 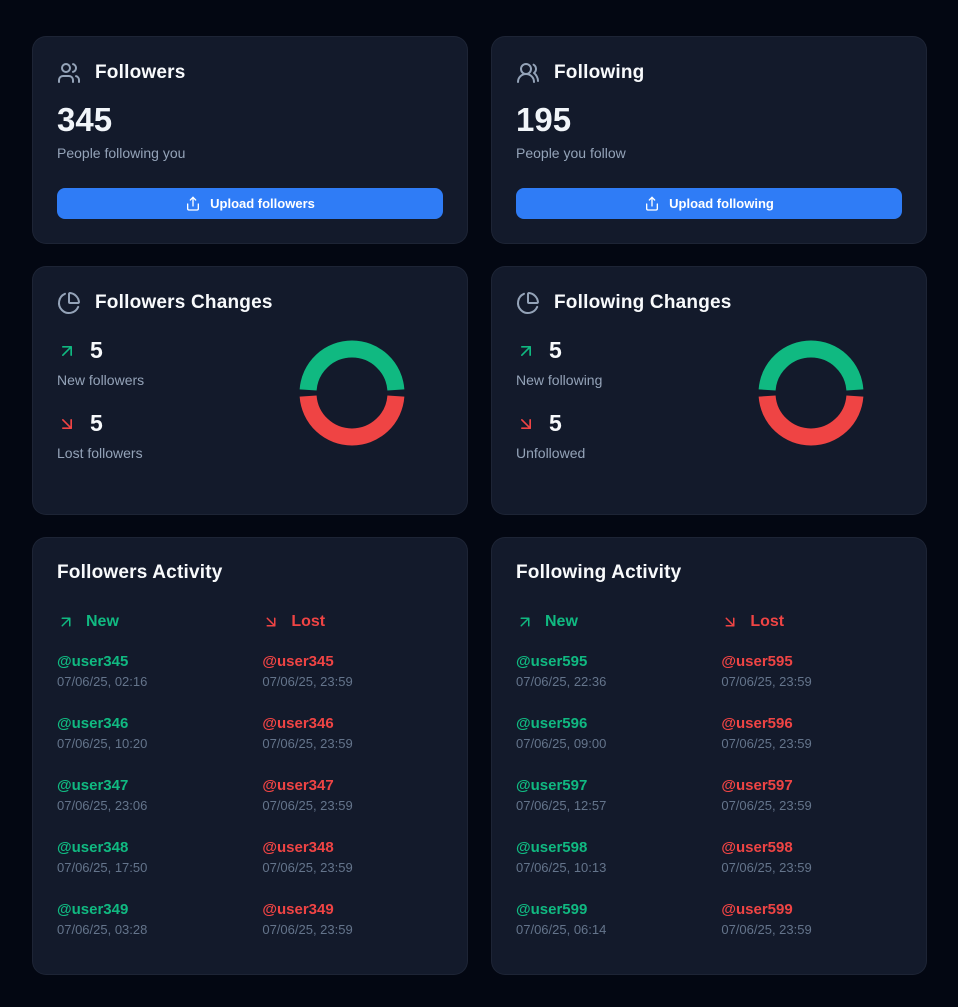 What do you see at coordinates (552, 909) in the screenshot?
I see `activity-username: @user599` at bounding box center [552, 909].